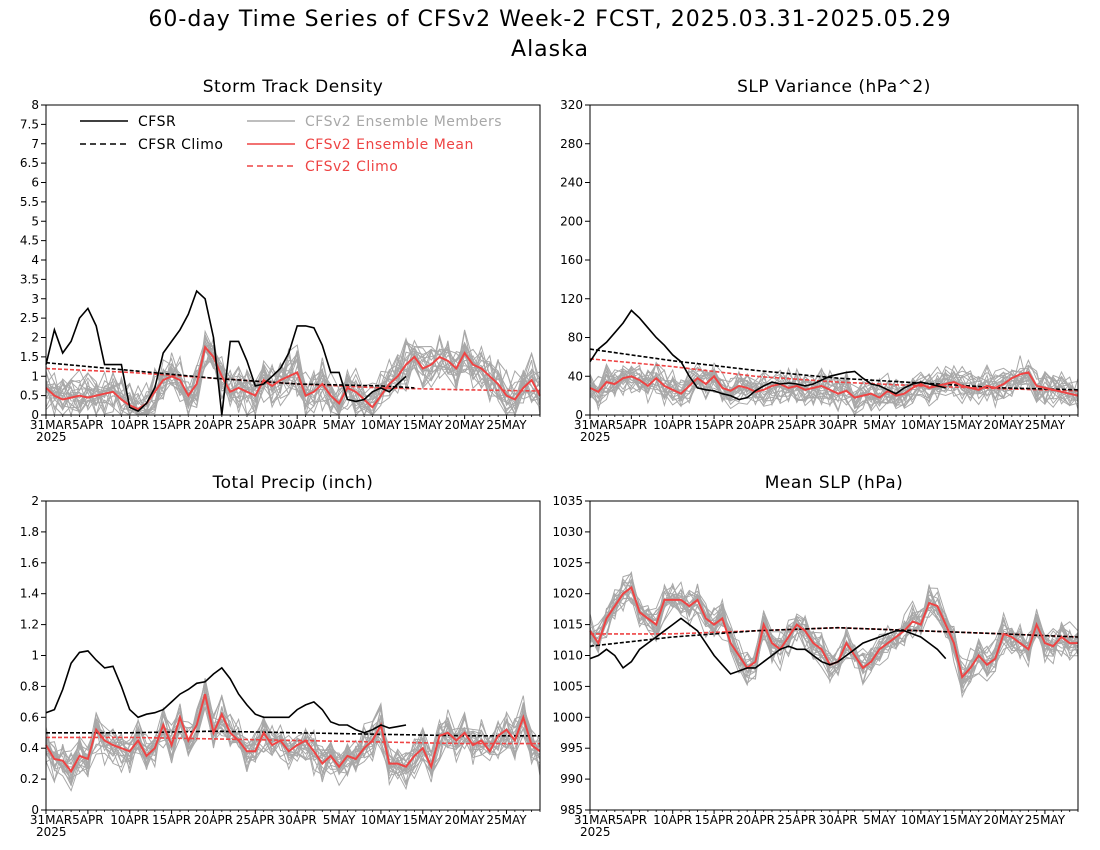 This screenshot has width=1100, height=850. What do you see at coordinates (571, 183) in the screenshot?
I see `y-tick-label: 240` at bounding box center [571, 183].